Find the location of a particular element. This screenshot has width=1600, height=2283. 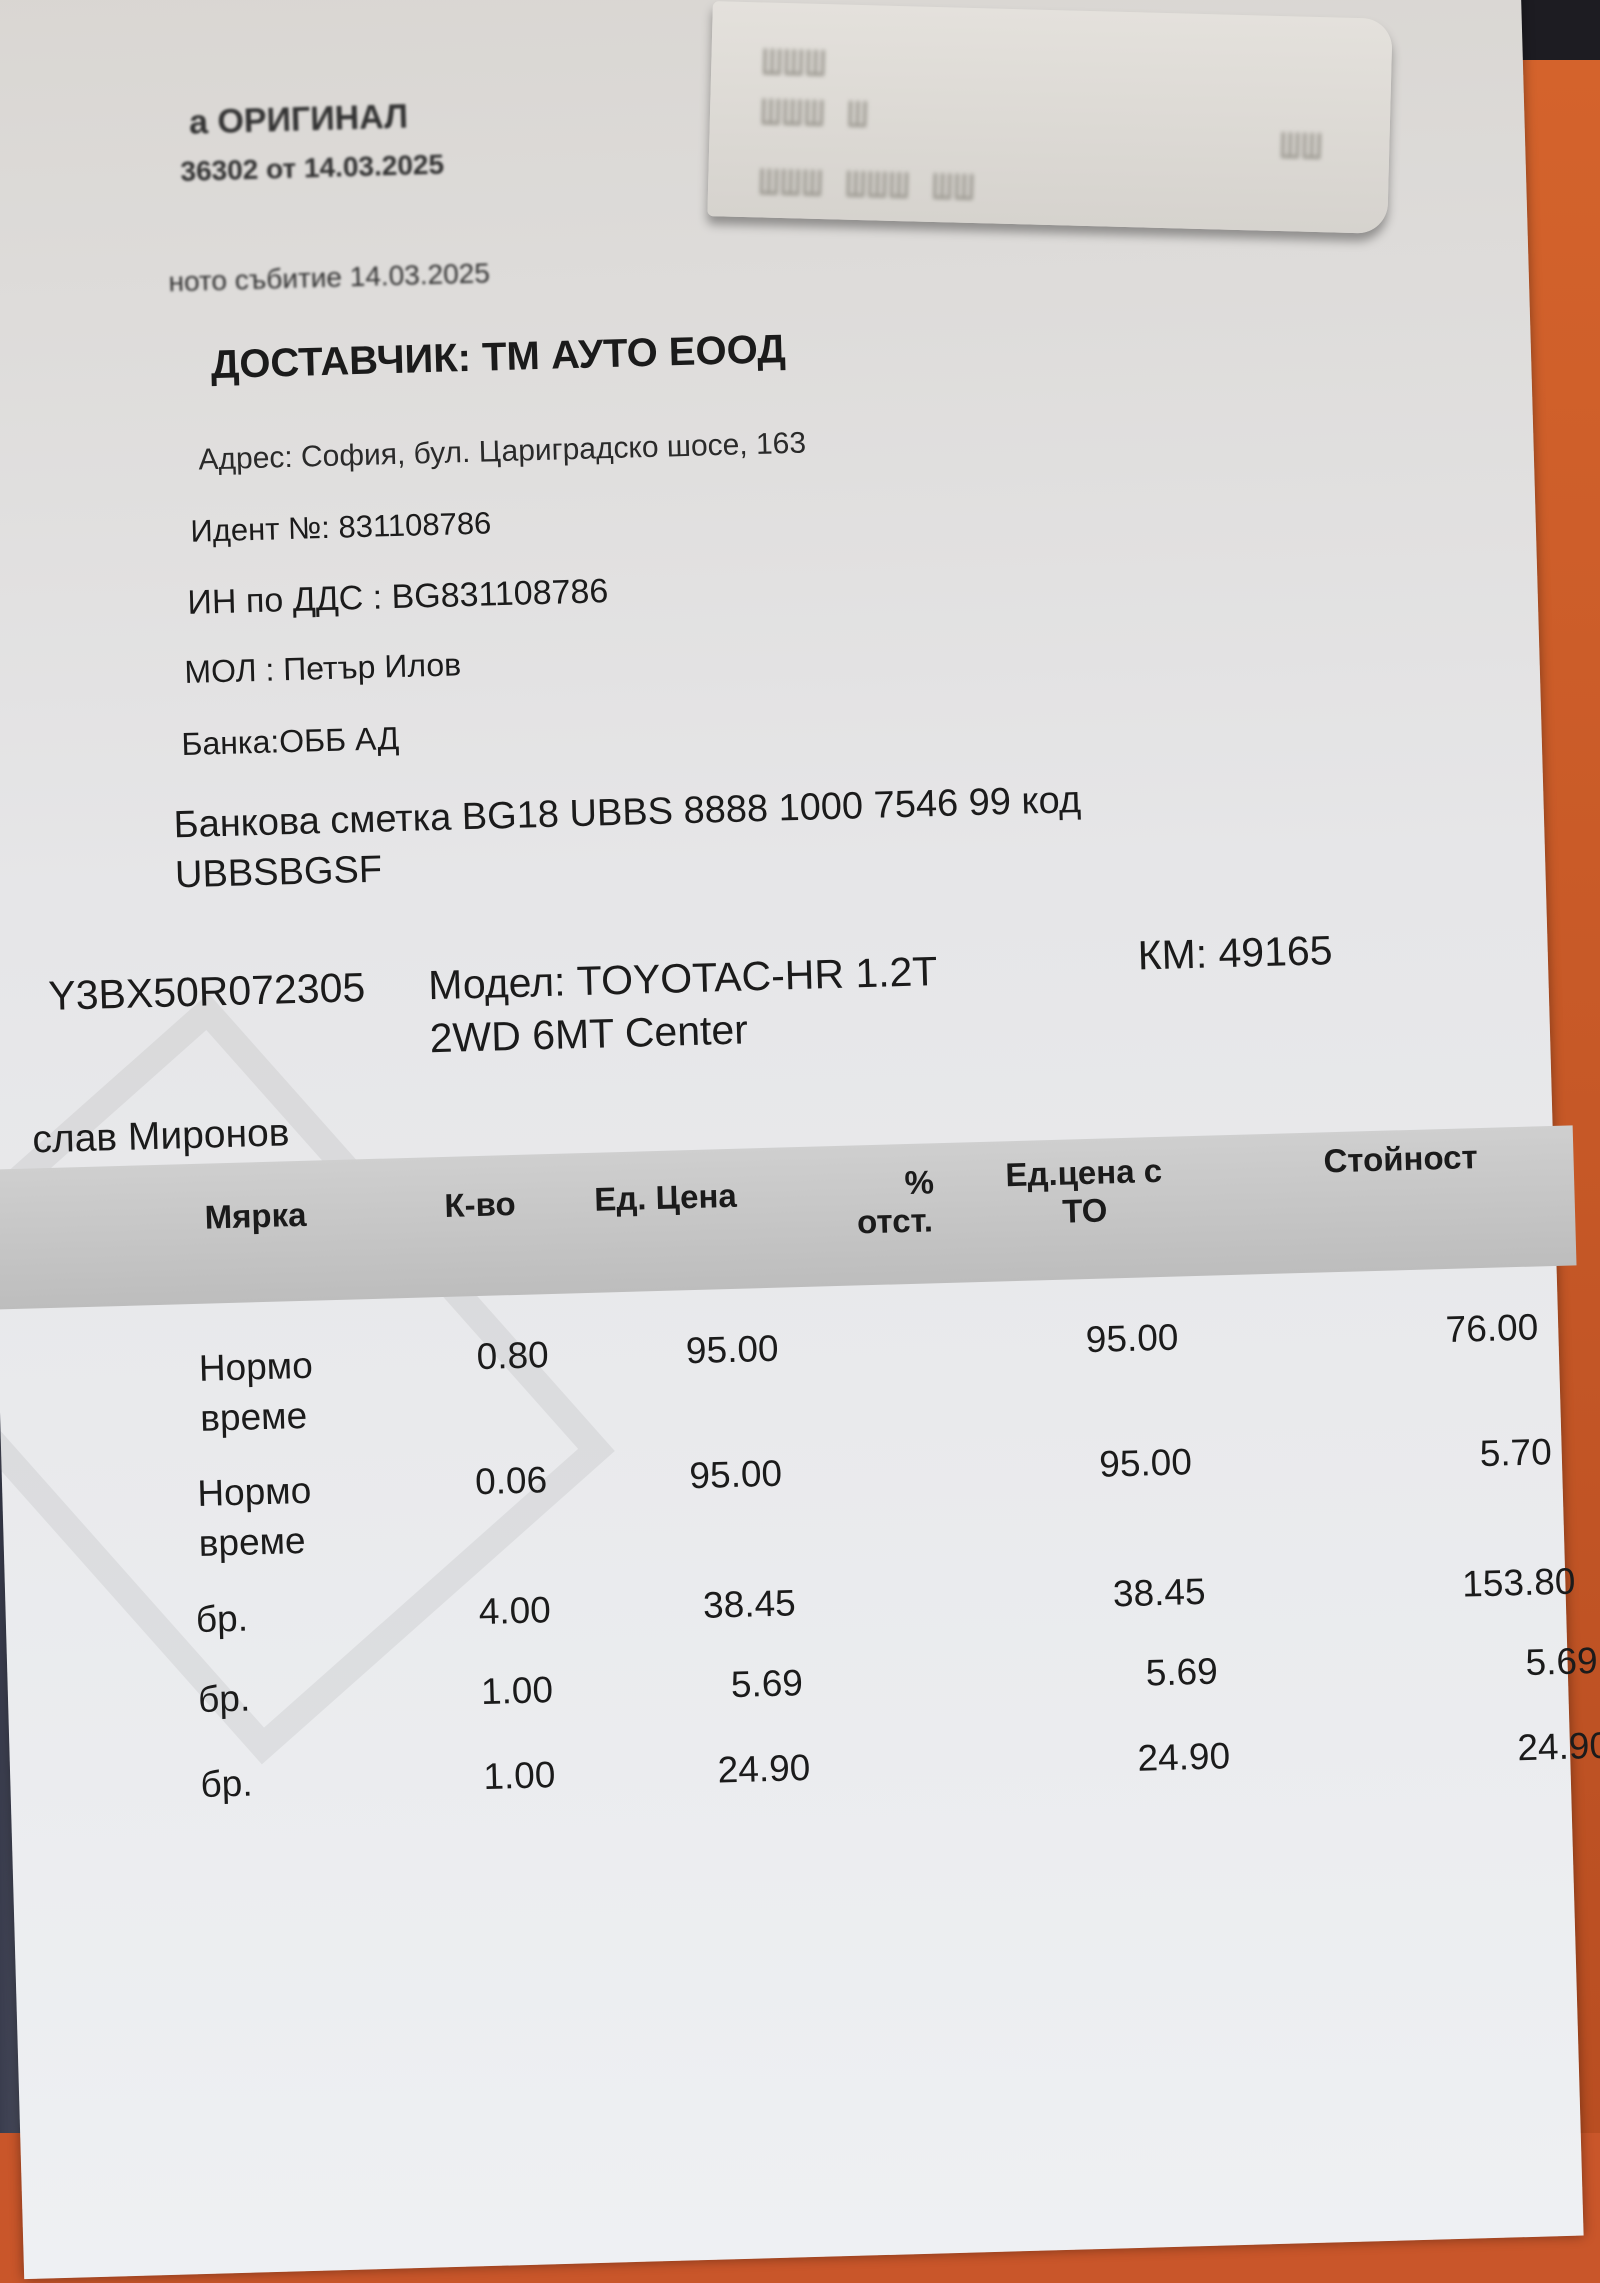

cell-price-to: 38.45 is located at coordinates (1159, 1592).